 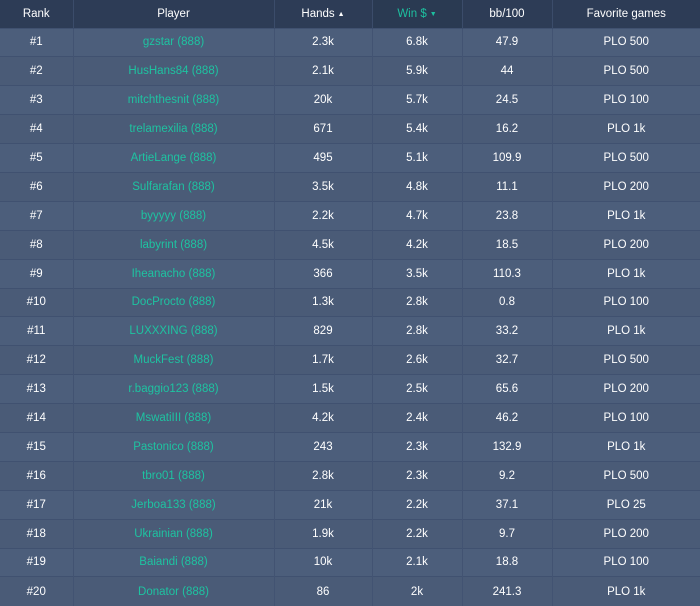 What do you see at coordinates (507, 42) in the screenshot?
I see `bb100-cell: 47.9` at bounding box center [507, 42].